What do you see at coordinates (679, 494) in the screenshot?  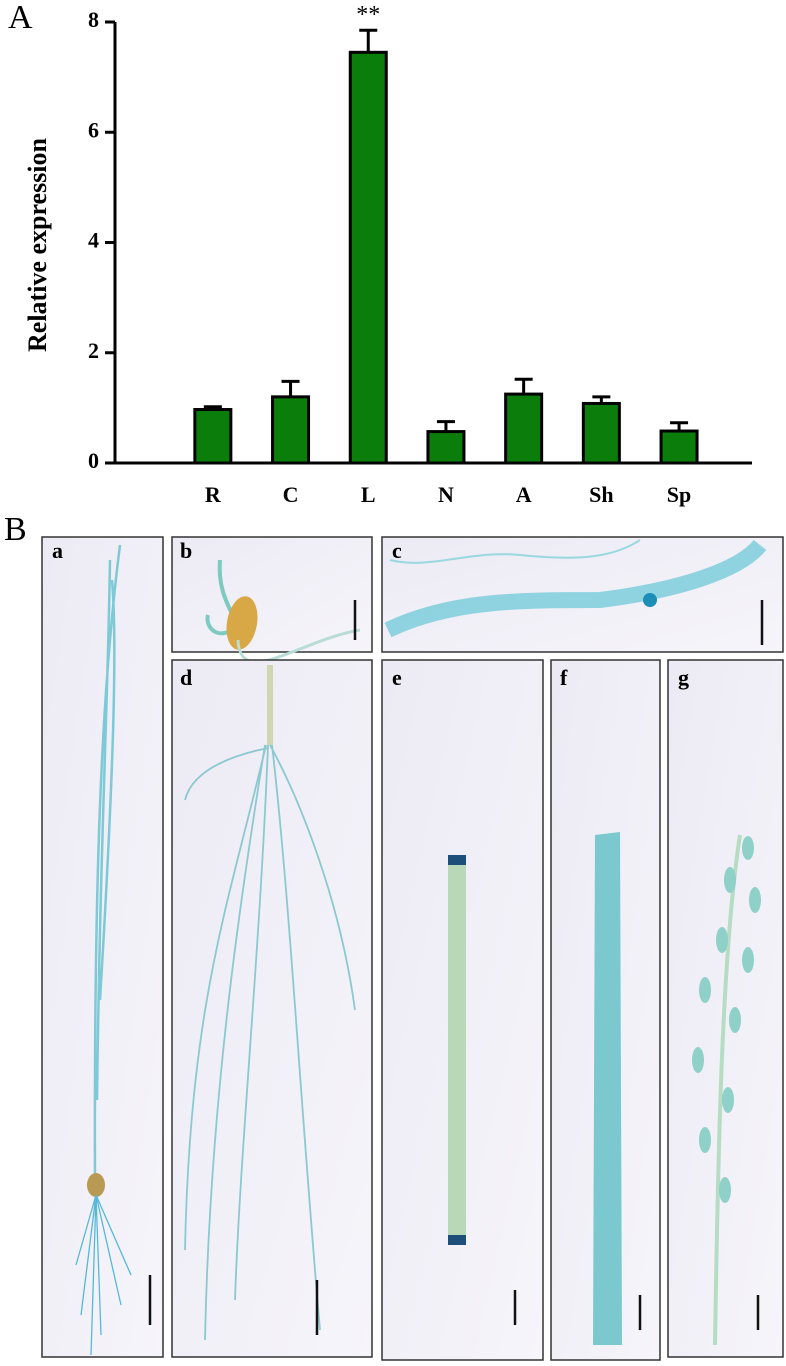 I see `x-tick-label: Sp` at bounding box center [679, 494].